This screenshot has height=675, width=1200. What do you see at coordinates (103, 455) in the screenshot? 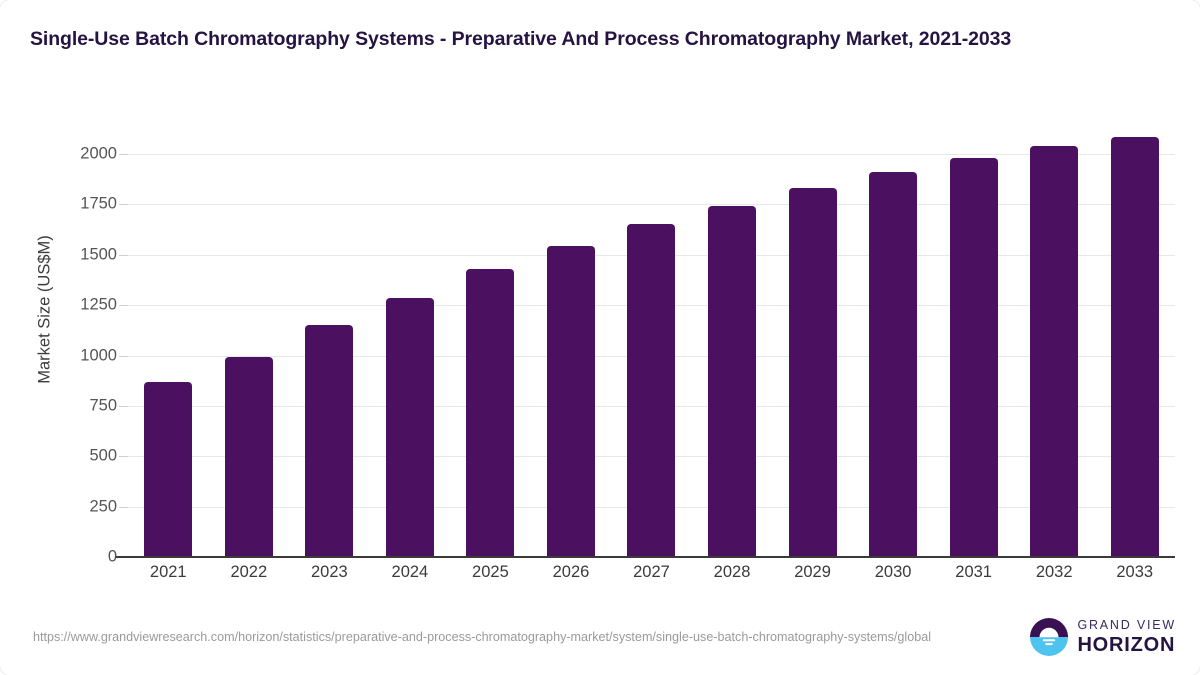
I see `y-tick-label: 500` at bounding box center [103, 455].